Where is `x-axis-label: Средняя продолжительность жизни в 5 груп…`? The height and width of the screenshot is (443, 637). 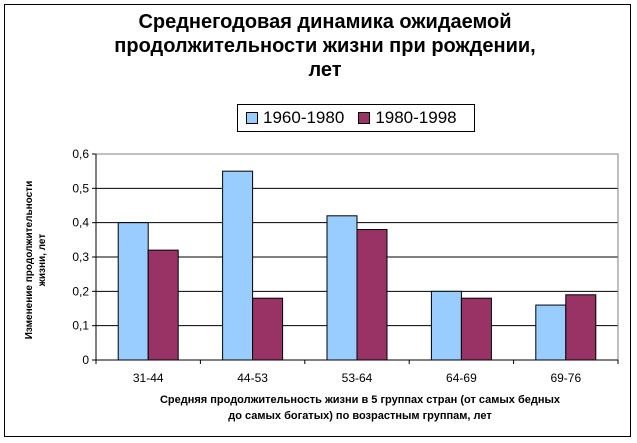 x-axis-label: Средняя продолжительность жизни в 5 груп… is located at coordinates (360, 408).